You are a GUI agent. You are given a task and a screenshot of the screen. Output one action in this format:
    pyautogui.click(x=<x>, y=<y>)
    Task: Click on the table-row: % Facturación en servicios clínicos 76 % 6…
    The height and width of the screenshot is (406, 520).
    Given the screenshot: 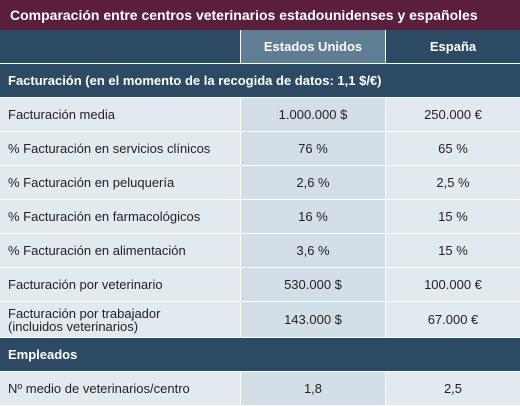 What is the action you would take?
    pyautogui.click(x=260, y=149)
    